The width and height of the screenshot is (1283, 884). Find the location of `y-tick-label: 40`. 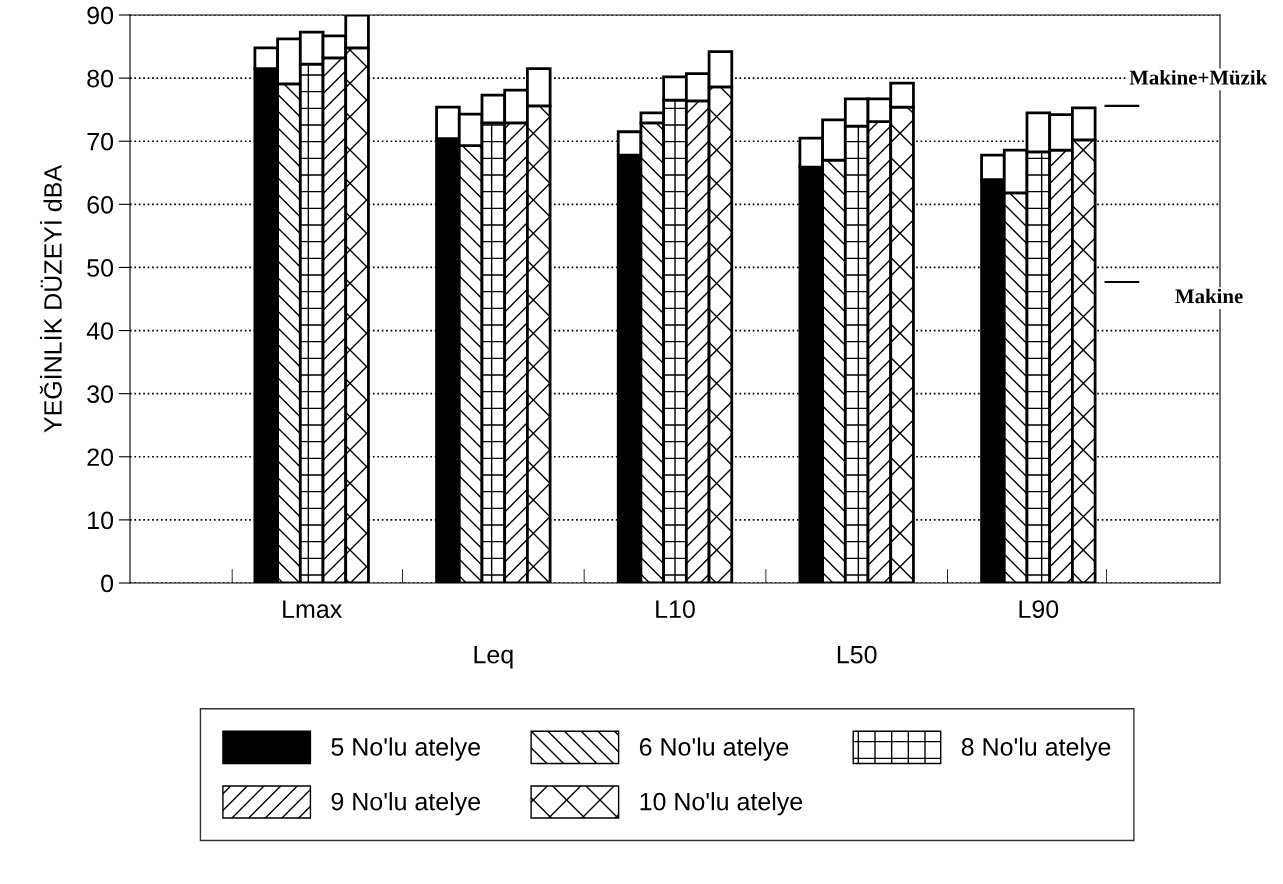

y-tick-label: 40 is located at coordinates (100, 331).